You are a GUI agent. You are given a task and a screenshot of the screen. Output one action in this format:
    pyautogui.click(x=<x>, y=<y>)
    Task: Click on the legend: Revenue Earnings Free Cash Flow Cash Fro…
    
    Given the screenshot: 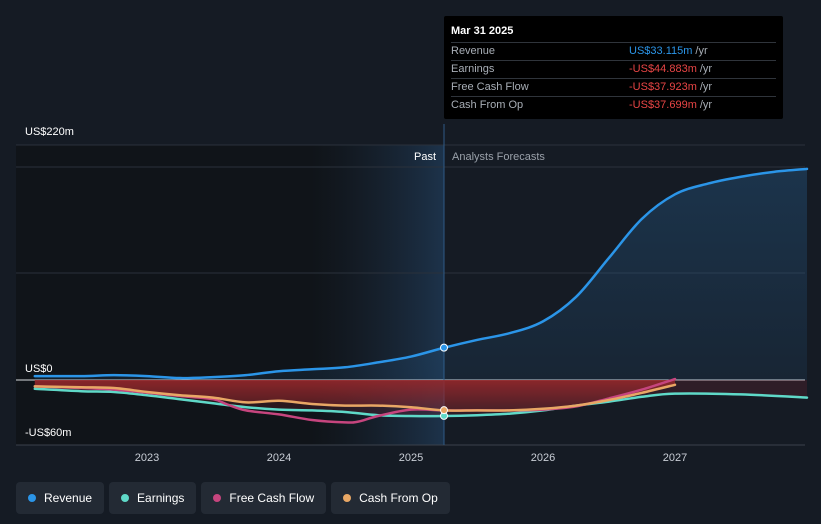 What is the action you would take?
    pyautogui.click(x=233, y=498)
    